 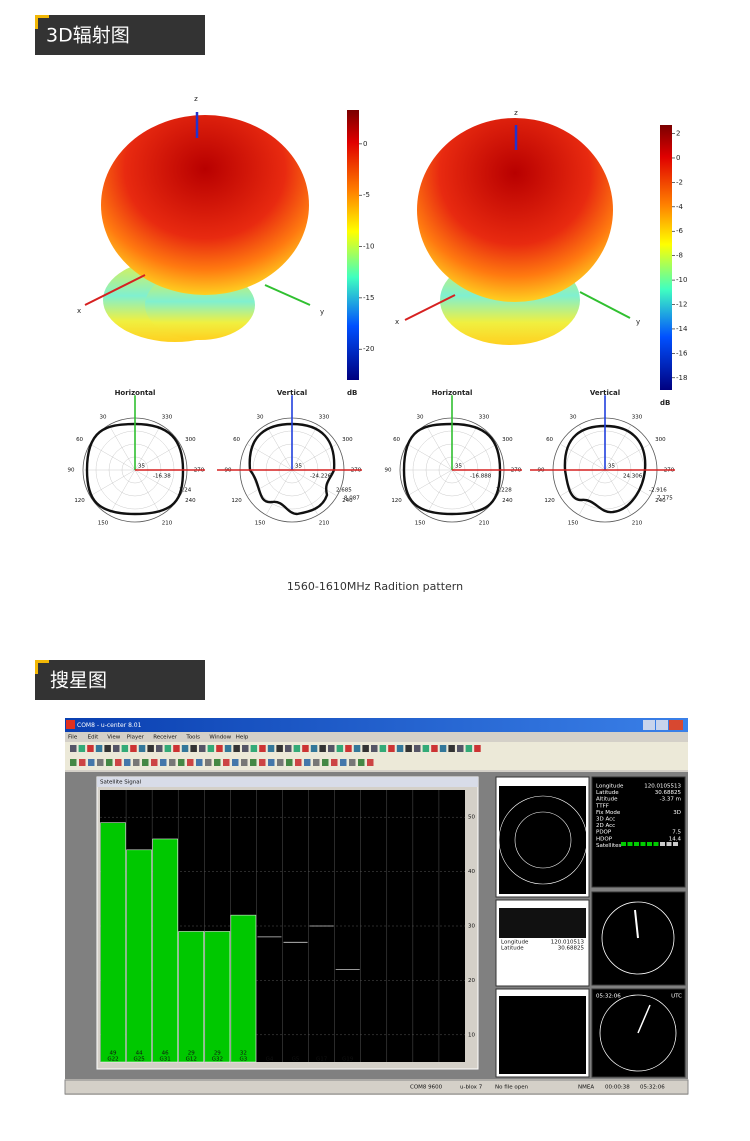 I want to click on polar-angle: 90, so click(x=388, y=471).